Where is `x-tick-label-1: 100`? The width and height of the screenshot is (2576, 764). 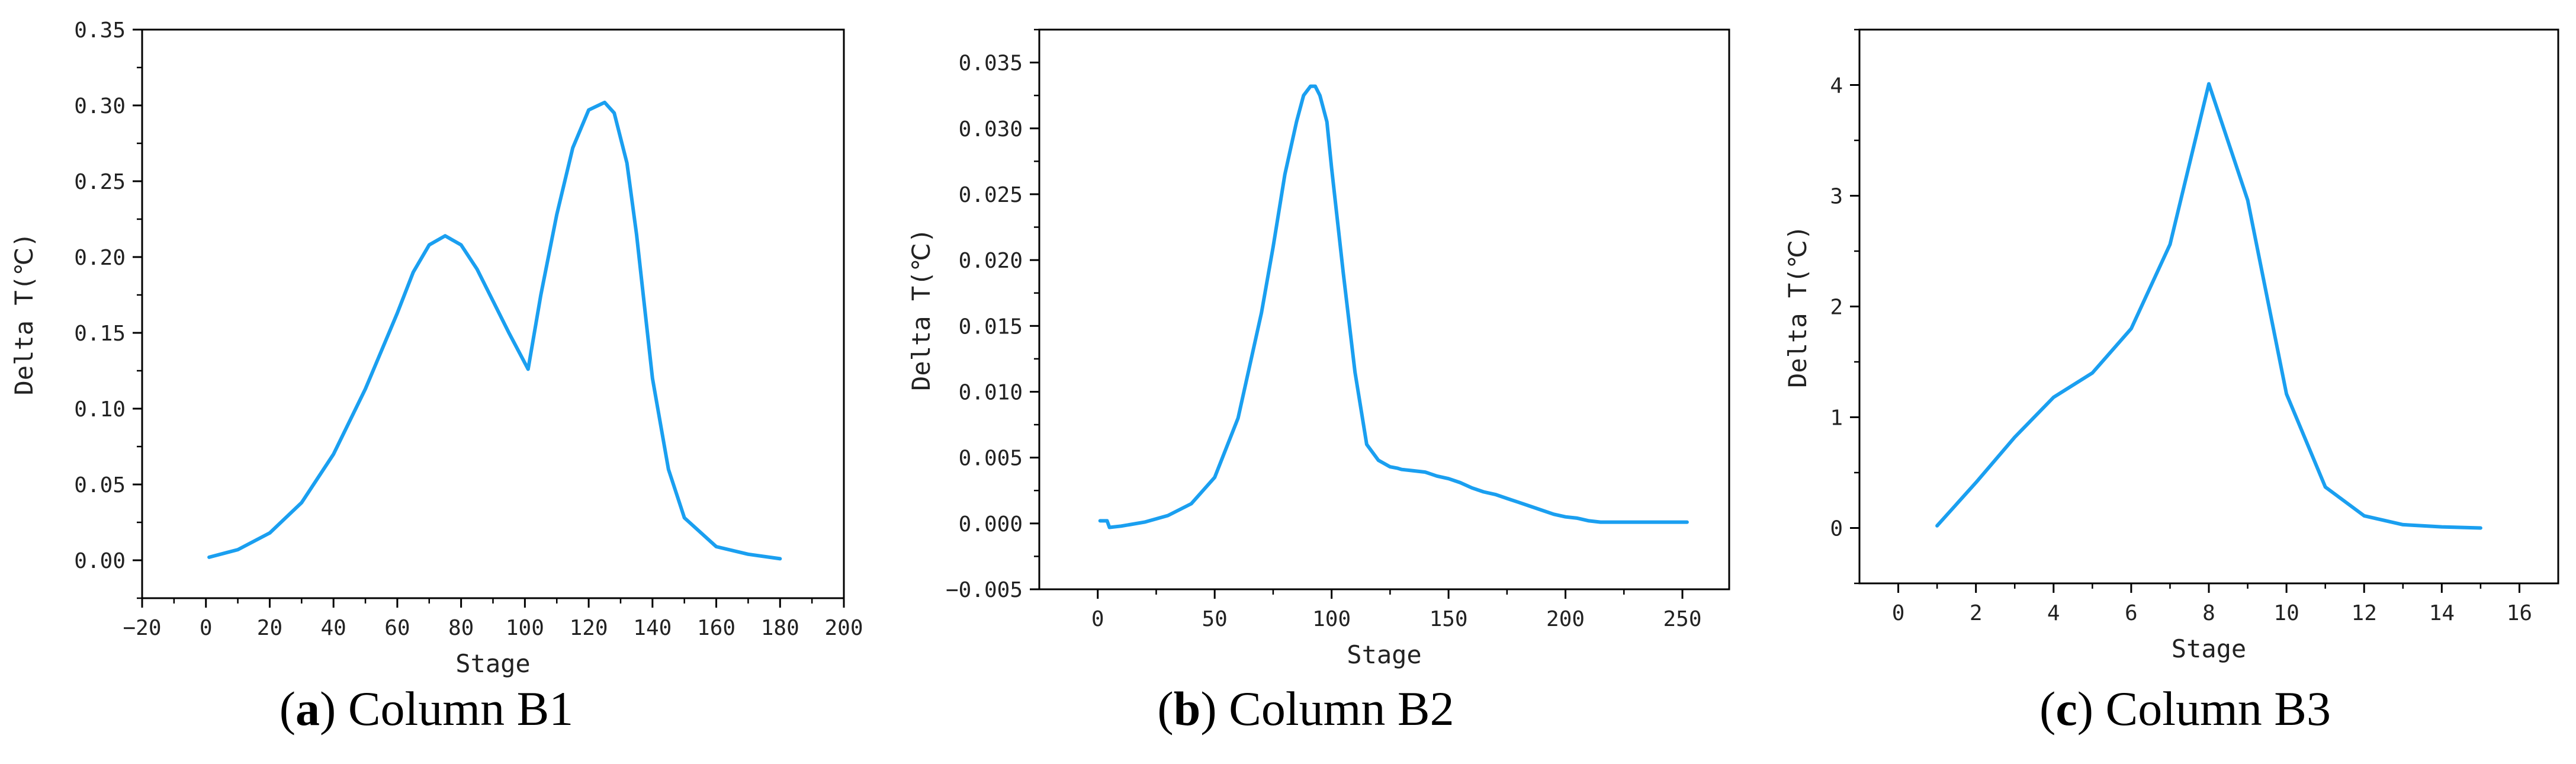
x-tick-label-1: 100 is located at coordinates (525, 628).